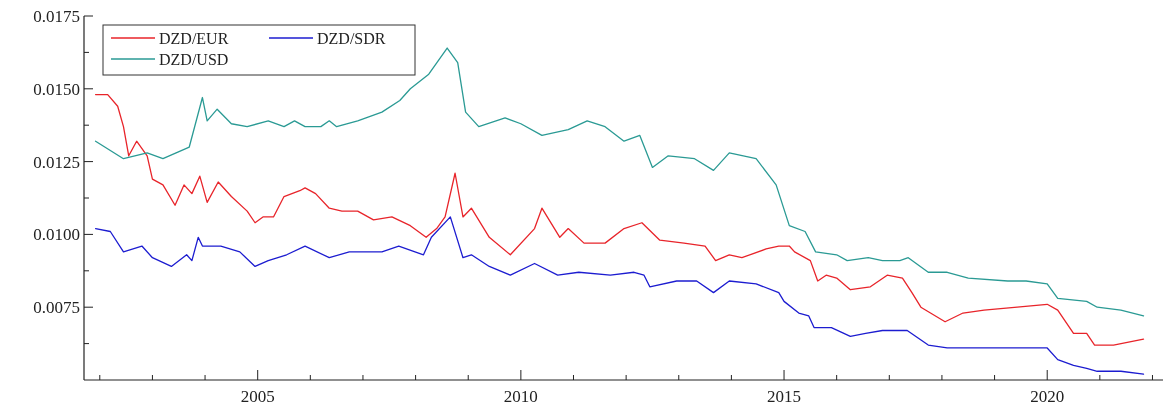  Describe the element at coordinates (1047, 396) in the screenshot. I see `x-tick-label: 2020` at that location.